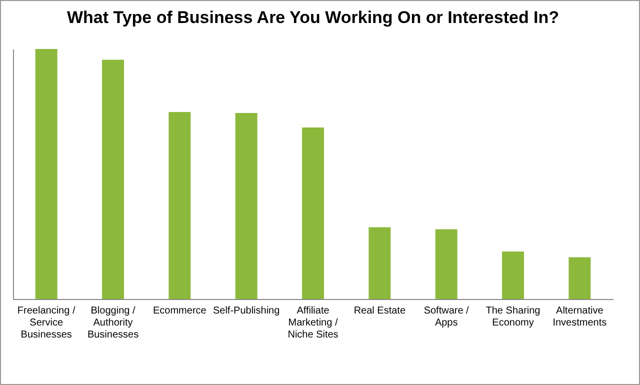 The width and height of the screenshot is (640, 385). Describe the element at coordinates (313, 323) in the screenshot. I see `x-tick-label: Affiliate Marketing / Niche Sites` at that location.